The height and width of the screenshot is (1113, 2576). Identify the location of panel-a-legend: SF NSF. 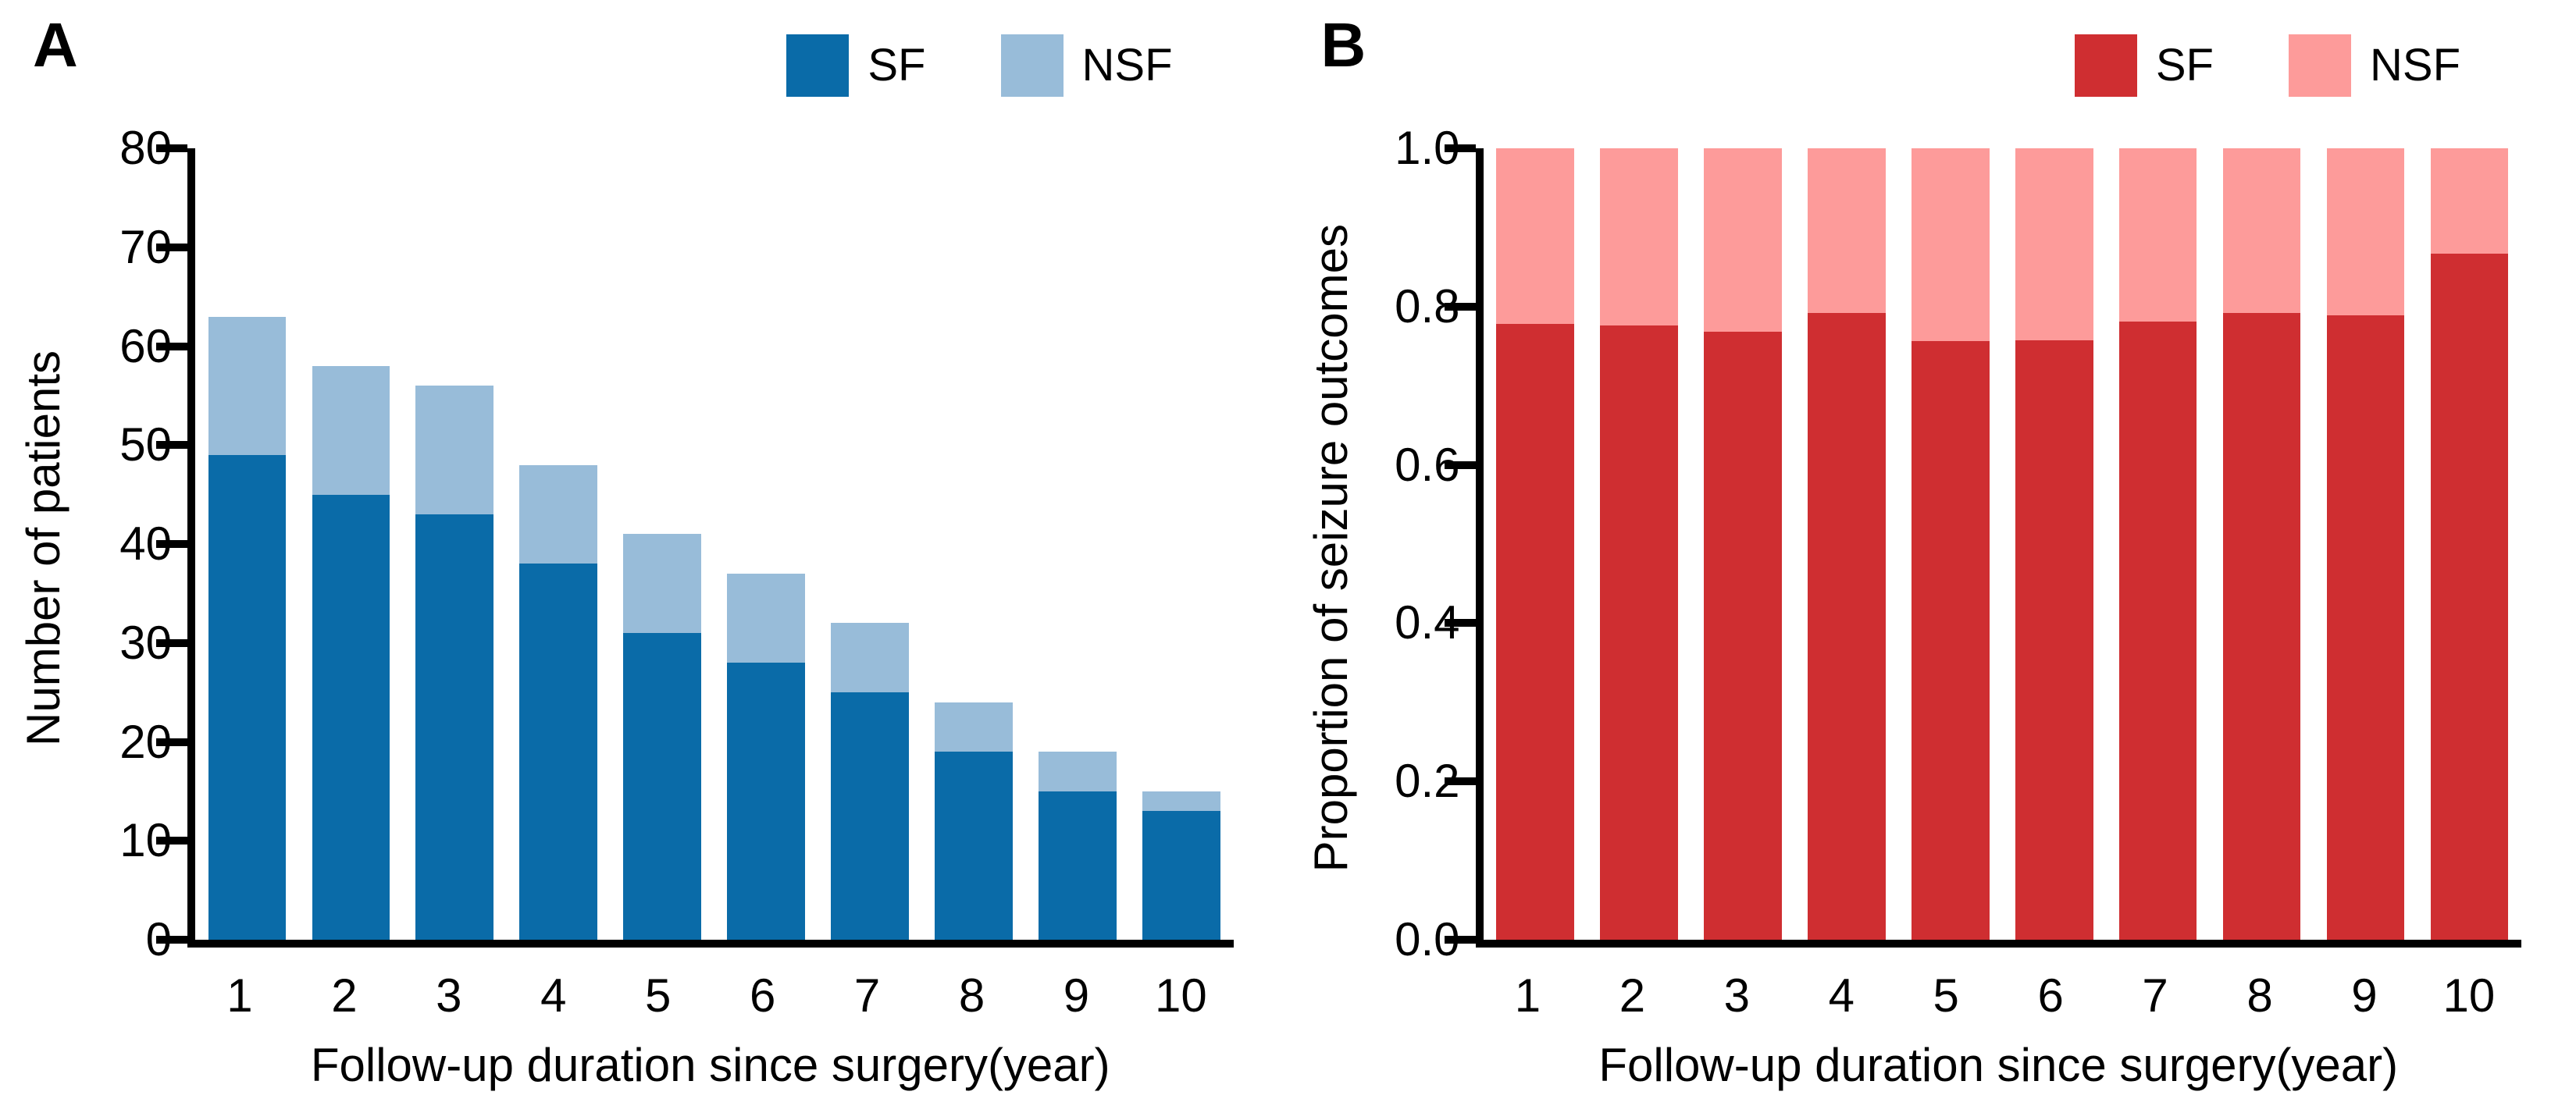
(979, 65).